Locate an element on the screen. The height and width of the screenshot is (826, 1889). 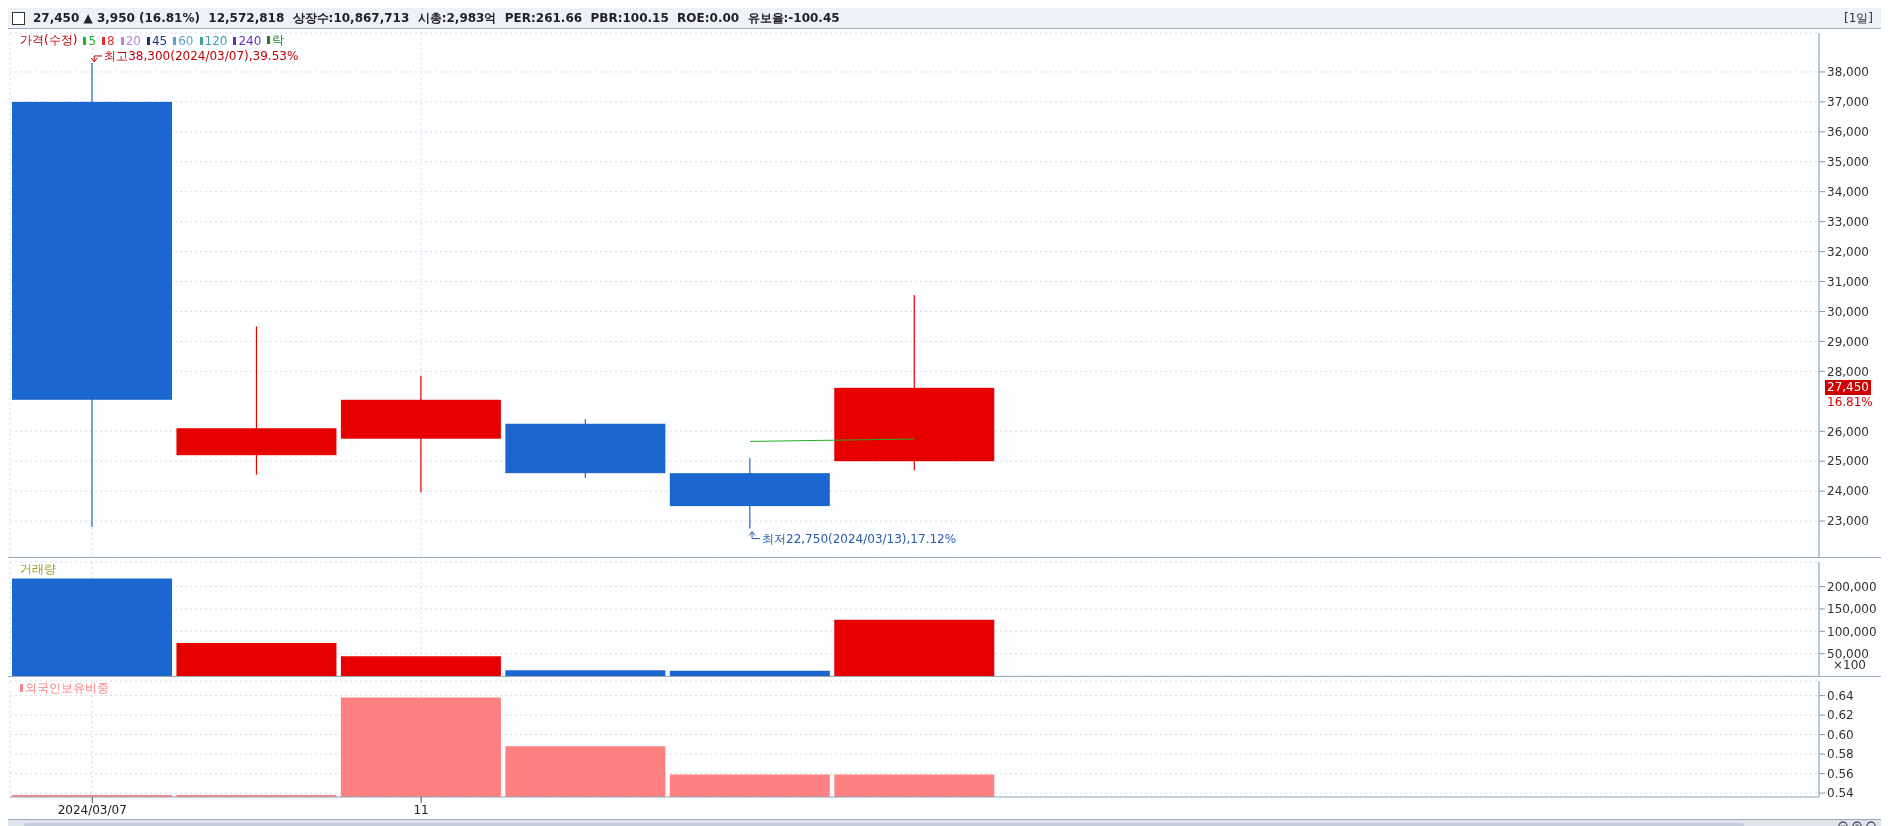
y-tick-label: 24,000 is located at coordinates (1848, 491).